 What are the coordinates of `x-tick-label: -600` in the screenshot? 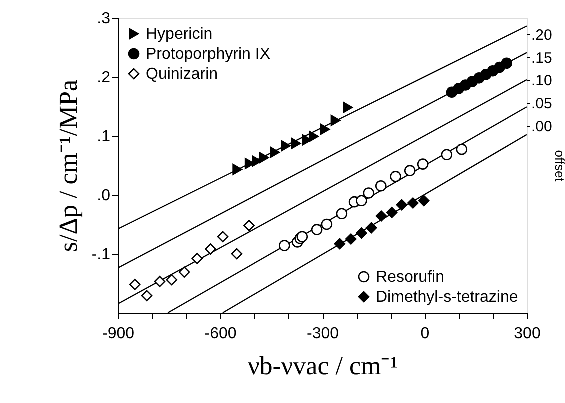 It's located at (220, 334).